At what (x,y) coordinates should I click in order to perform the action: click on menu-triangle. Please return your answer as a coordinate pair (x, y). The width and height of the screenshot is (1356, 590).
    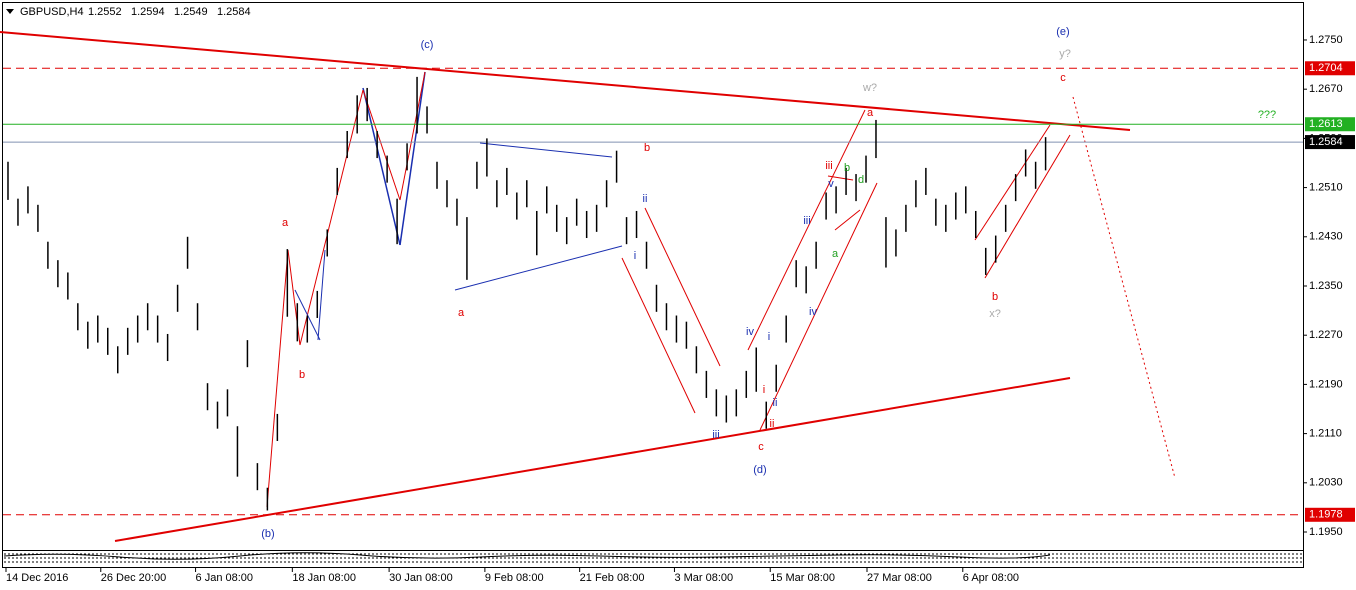
    Looking at the image, I should click on (10, 11).